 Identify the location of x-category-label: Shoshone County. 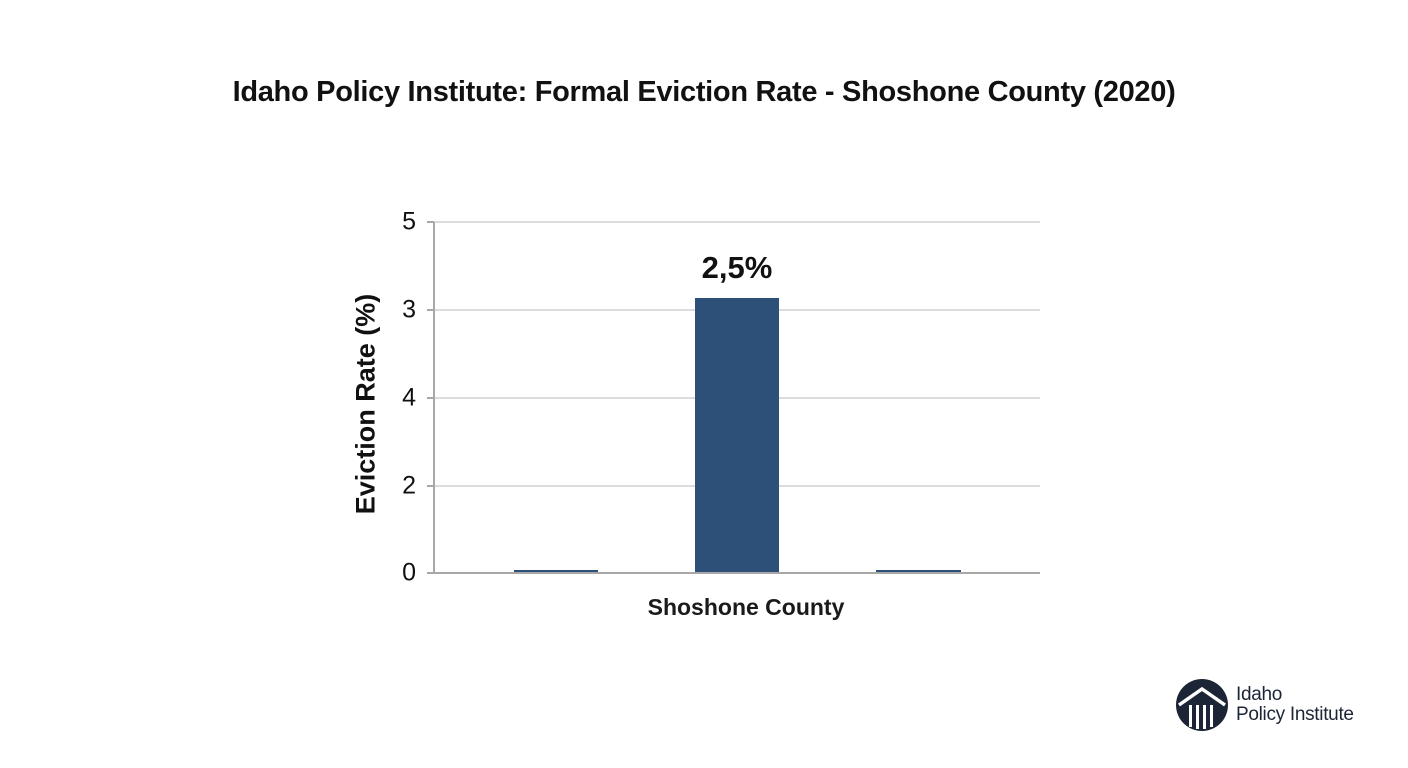
(746, 607).